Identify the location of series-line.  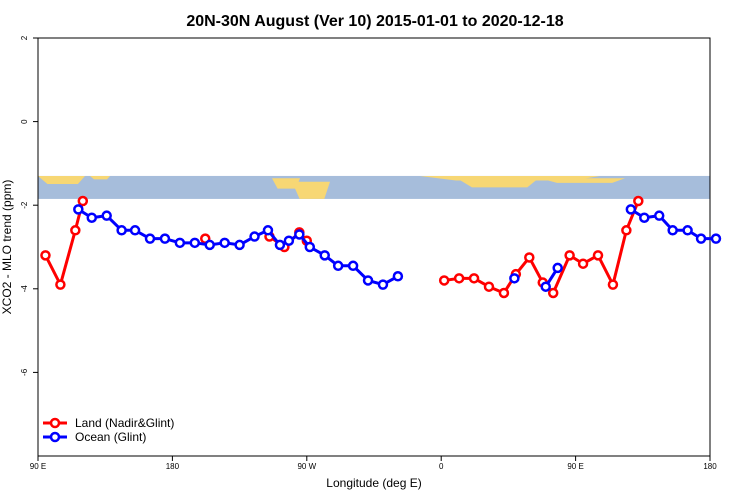
(64, 243).